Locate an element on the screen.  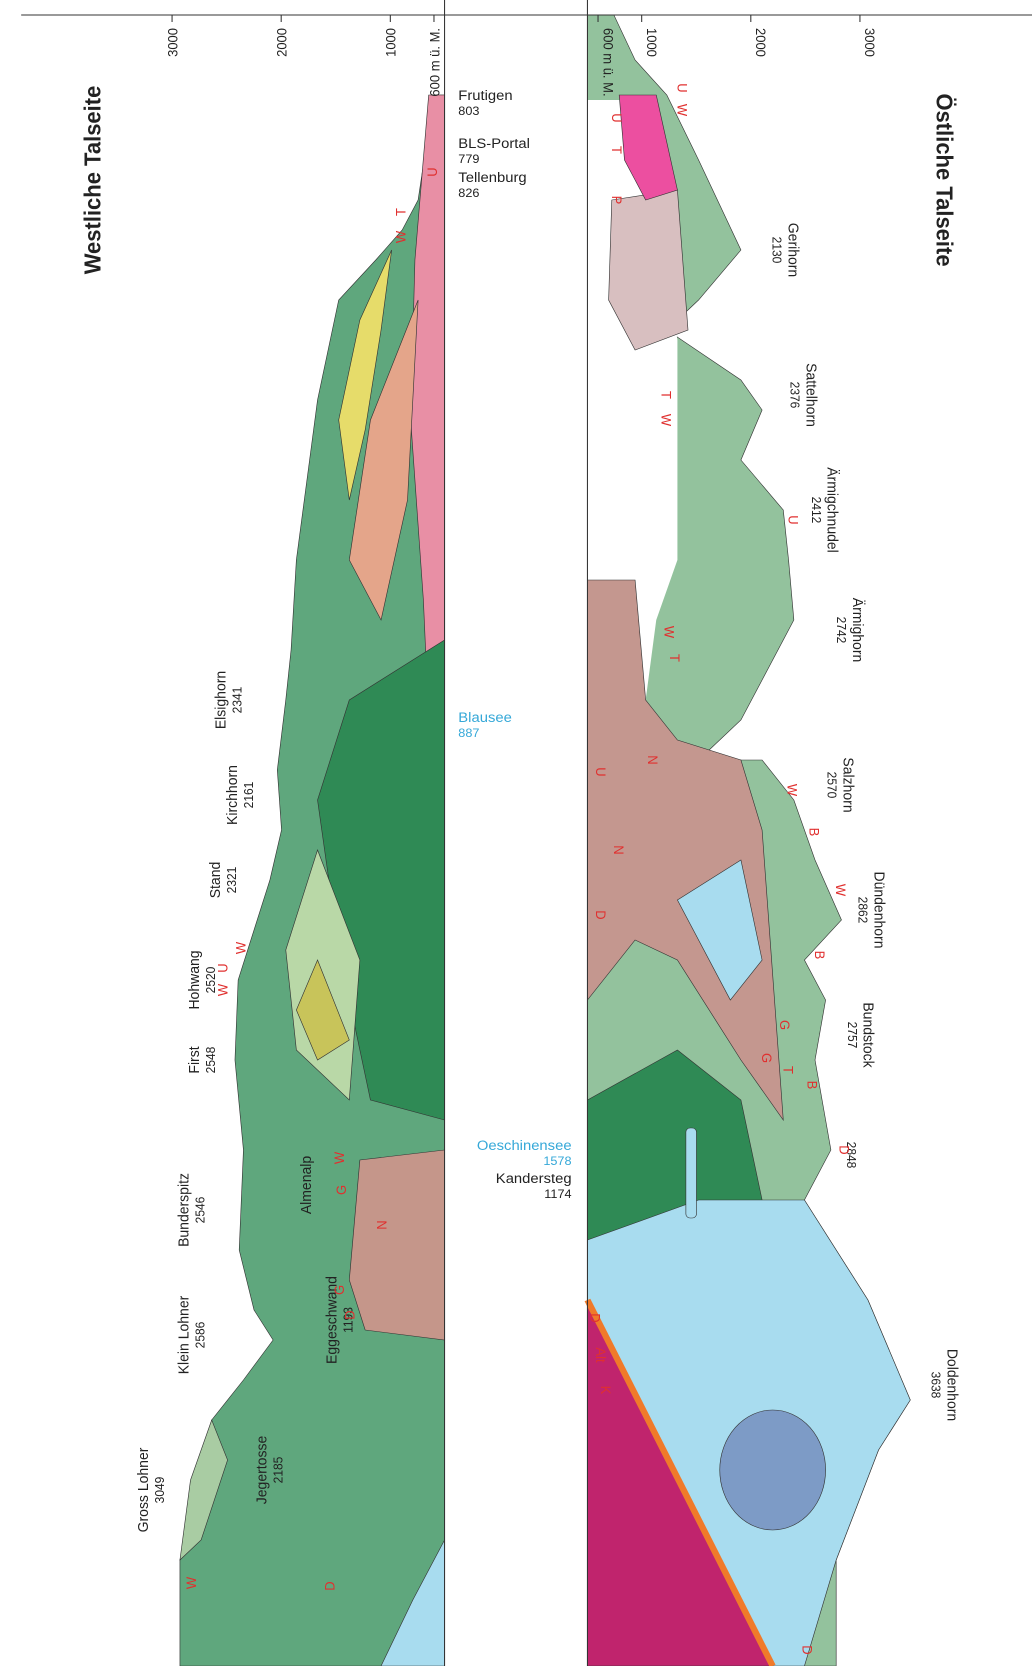
unit-code: K is located at coordinates (605, 1390).